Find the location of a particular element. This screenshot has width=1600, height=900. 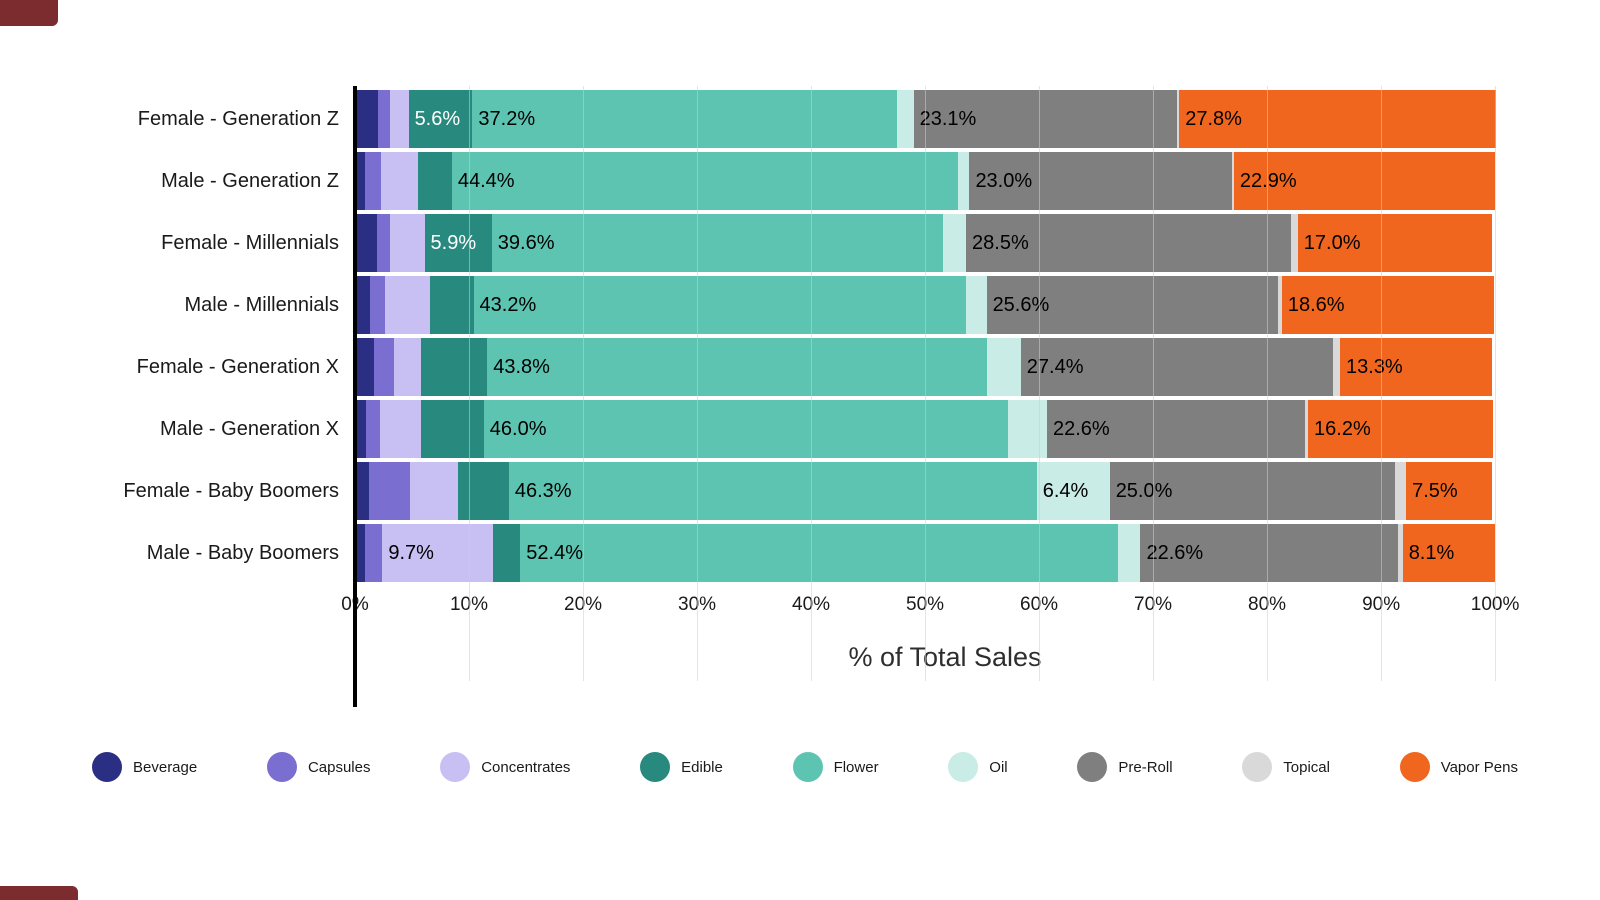

bar-value-label: 16.2% is located at coordinates (1342, 428).